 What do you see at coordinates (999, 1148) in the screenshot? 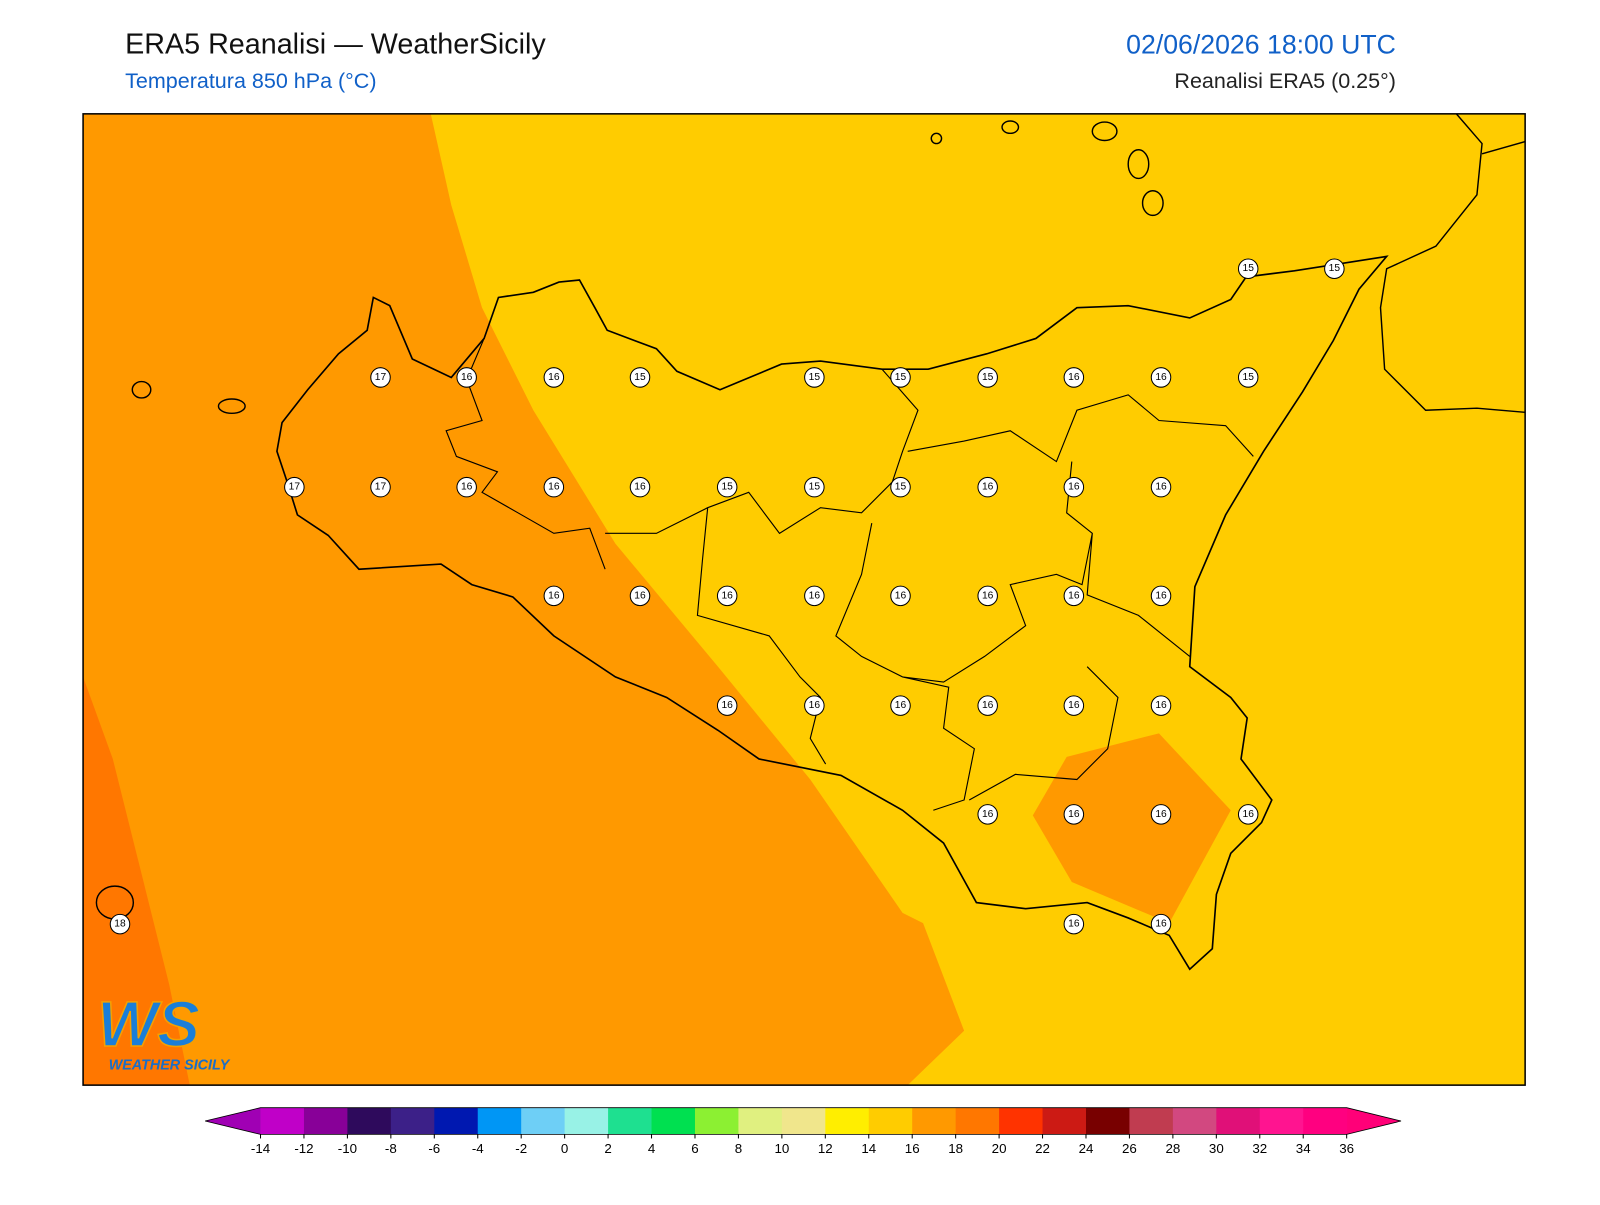
I see `colorbar-tick-label: 20` at bounding box center [999, 1148].